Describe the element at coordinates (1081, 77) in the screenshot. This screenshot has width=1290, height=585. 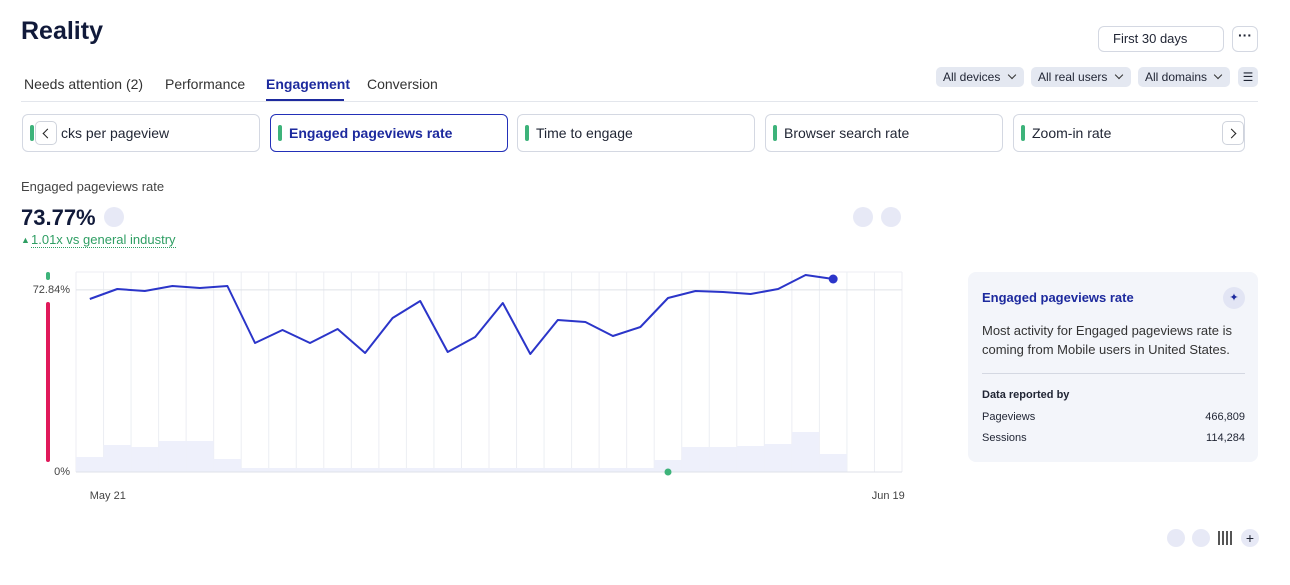
I see `filter: All real users` at that location.